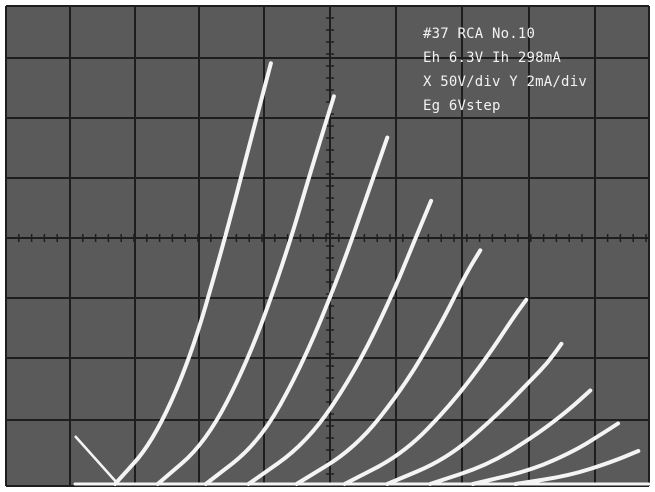  Describe the element at coordinates (479, 34) in the screenshot. I see `annotation-line-1: #37 RCA No.10` at that location.